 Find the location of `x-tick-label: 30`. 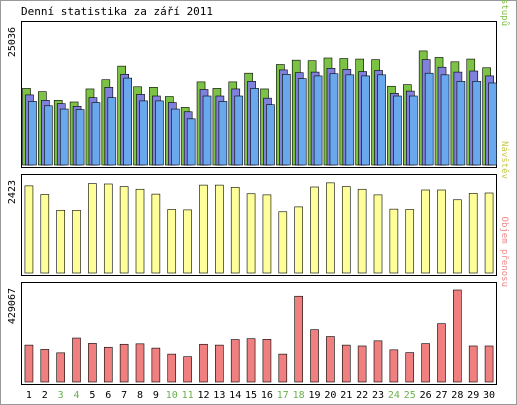

x-tick-label: 30 is located at coordinates (489, 395).